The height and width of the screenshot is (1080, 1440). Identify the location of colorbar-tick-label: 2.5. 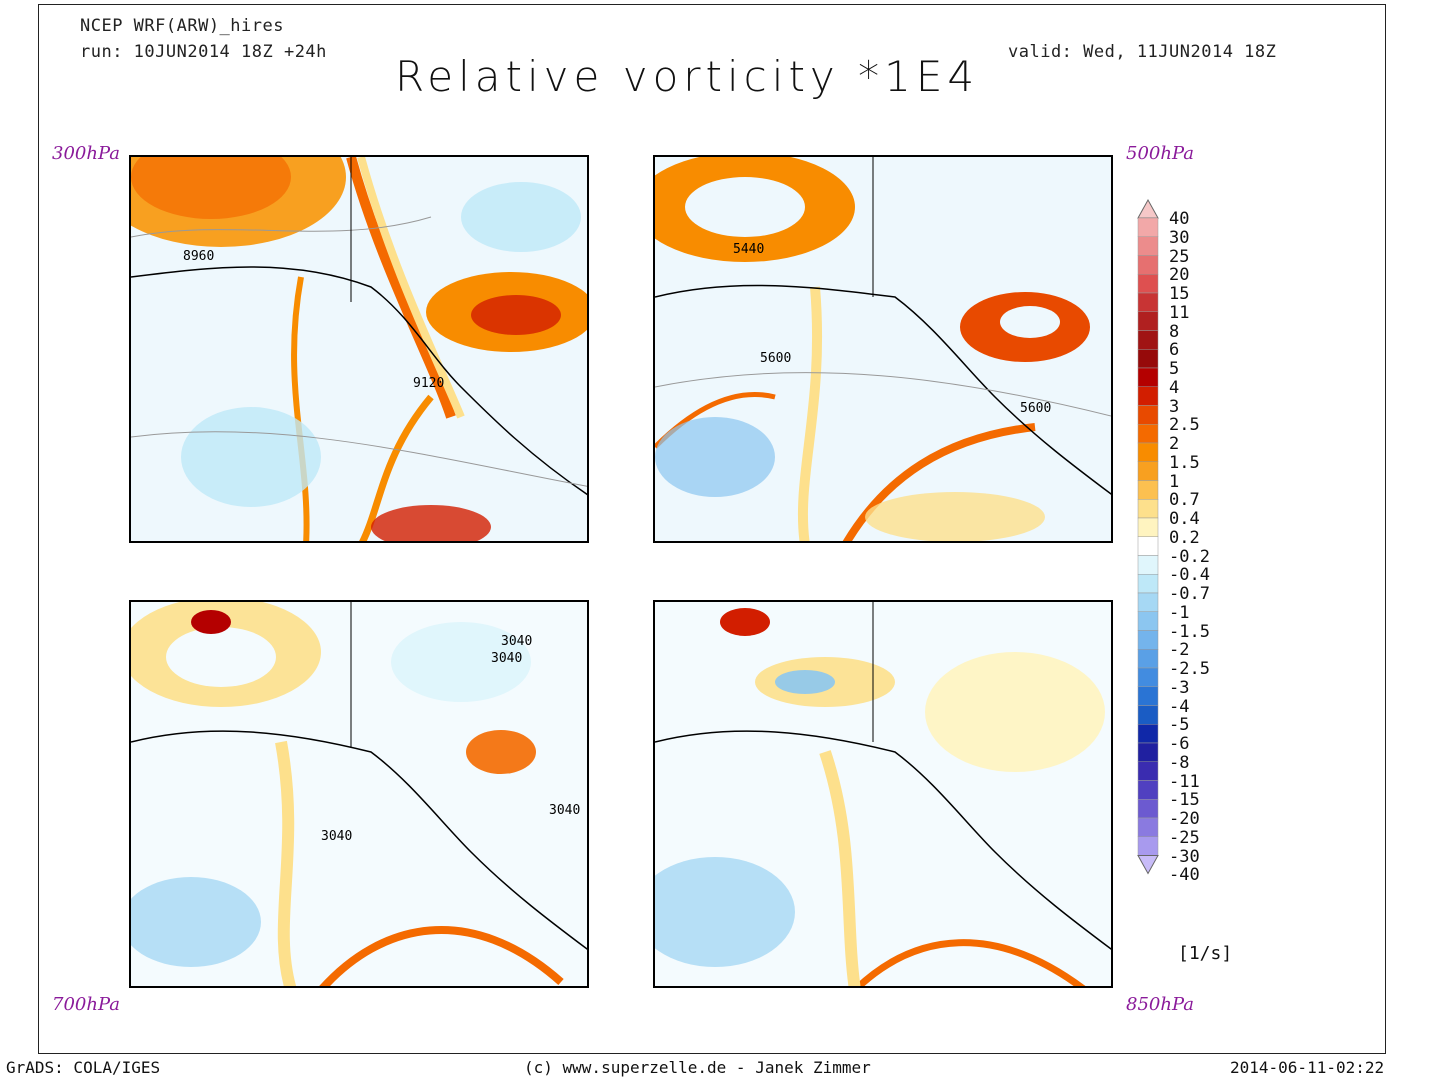
(1184, 425).